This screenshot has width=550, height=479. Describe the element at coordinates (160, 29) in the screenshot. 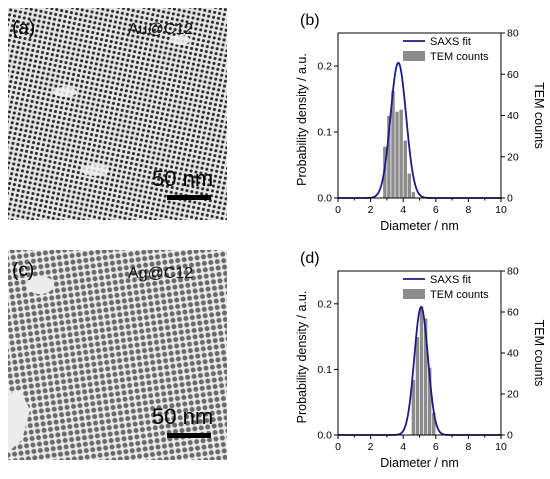

I see `sample-label: Au@C12` at that location.